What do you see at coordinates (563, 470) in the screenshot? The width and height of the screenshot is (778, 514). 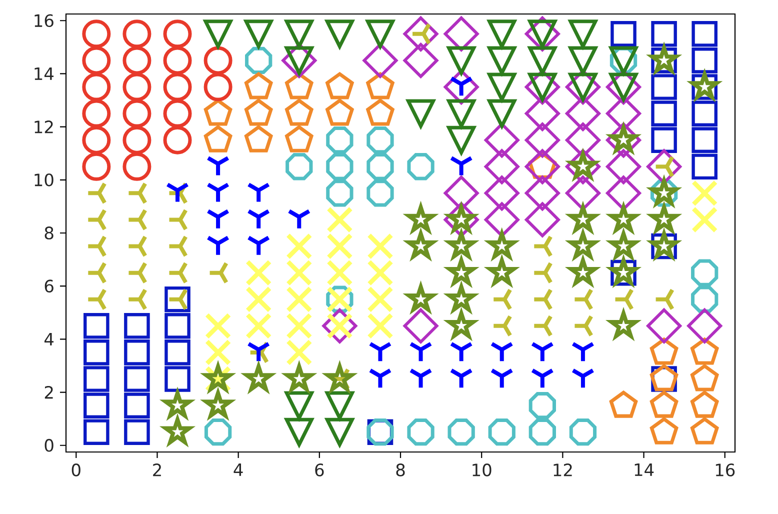 I see `x-tick-label: 12` at bounding box center [563, 470].